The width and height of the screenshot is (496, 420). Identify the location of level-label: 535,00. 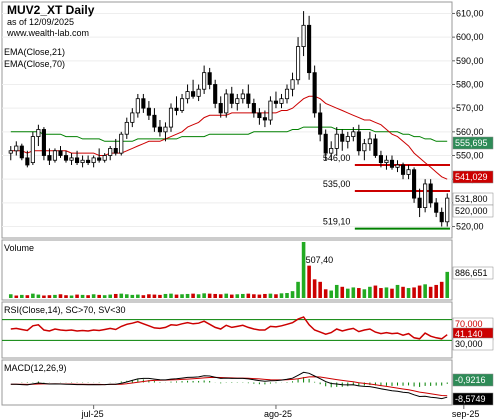
(337, 184).